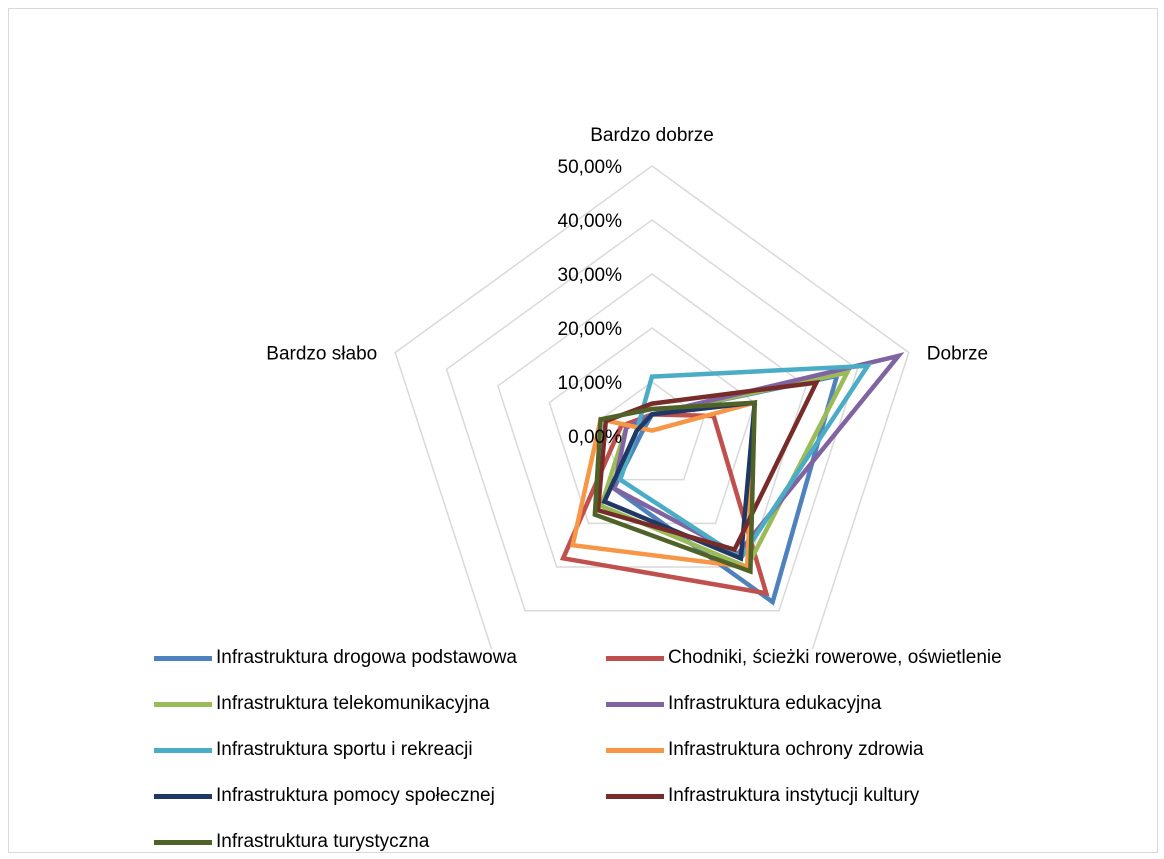  I want to click on legend-item: Infrastruktura telekomunikacyjna, so click(380, 704).